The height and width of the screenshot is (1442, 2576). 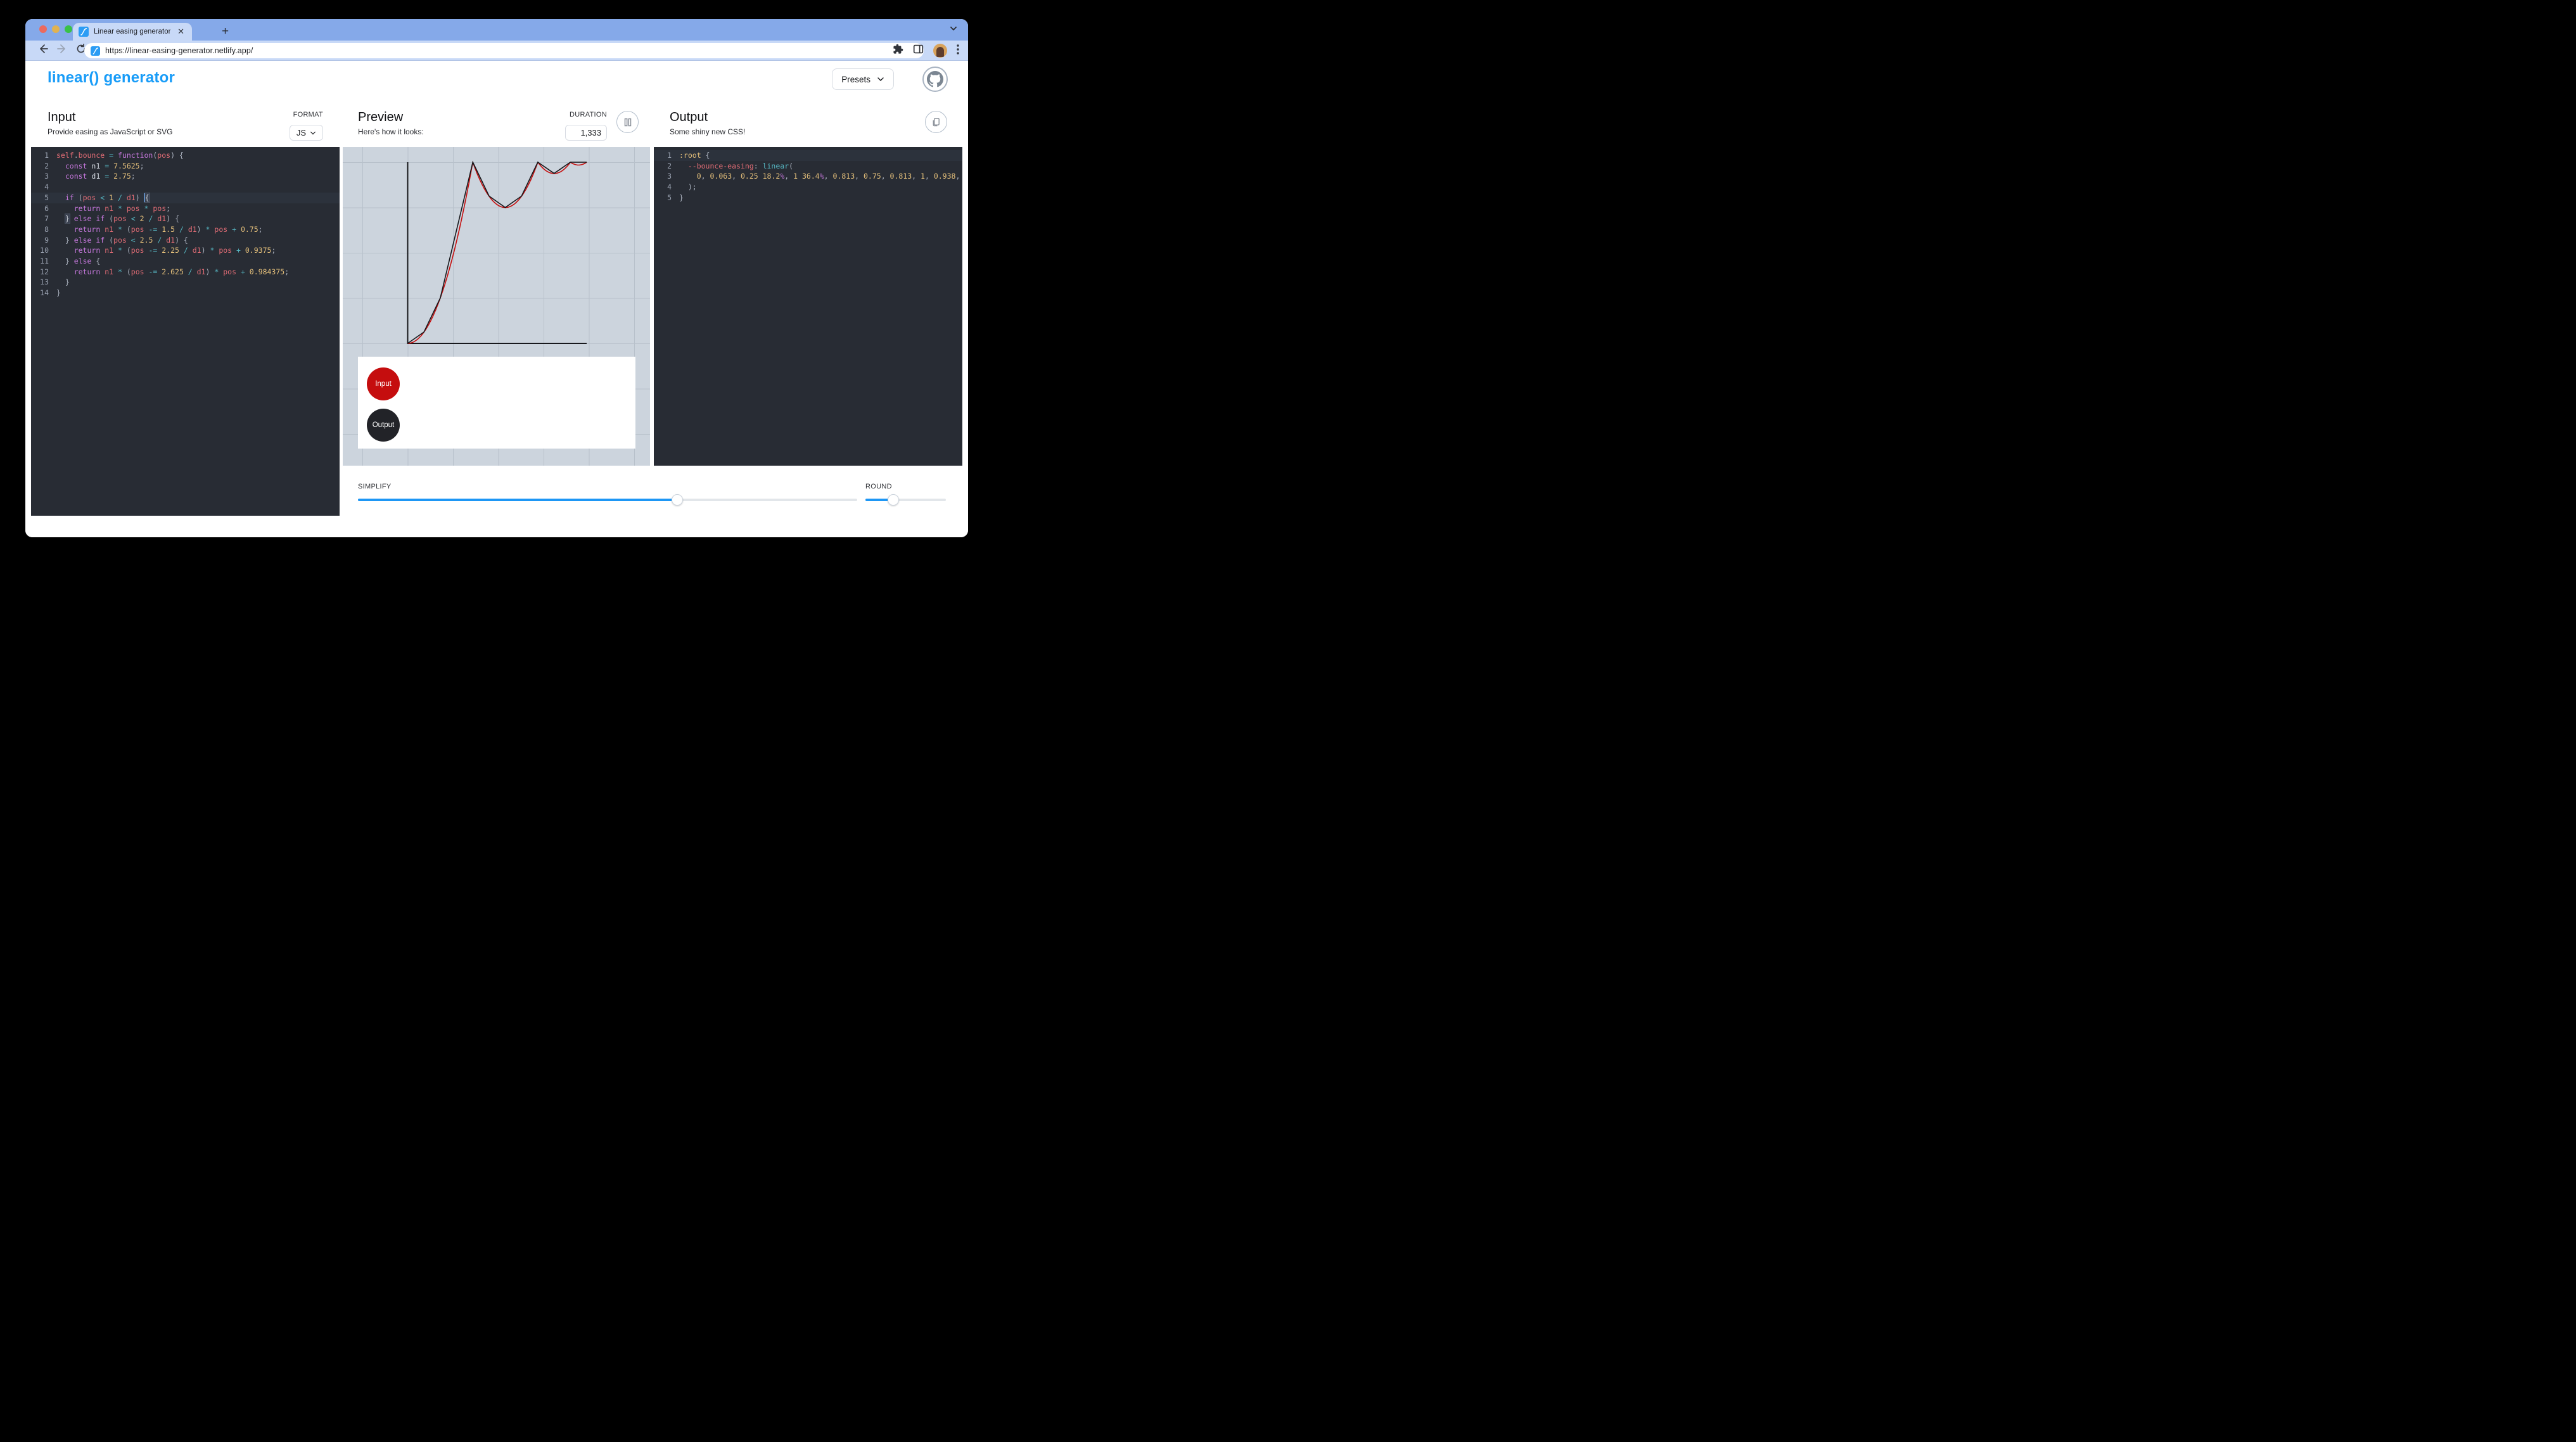 I want to click on round-slider, so click(x=905, y=500).